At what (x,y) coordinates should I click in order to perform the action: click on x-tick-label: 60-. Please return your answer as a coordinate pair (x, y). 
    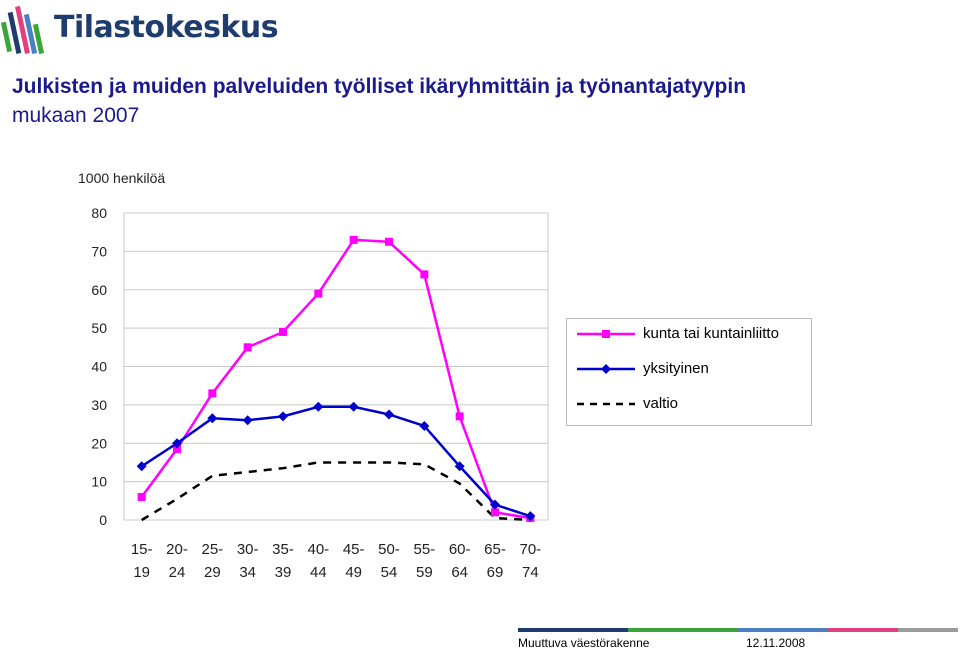
    Looking at the image, I should click on (460, 549).